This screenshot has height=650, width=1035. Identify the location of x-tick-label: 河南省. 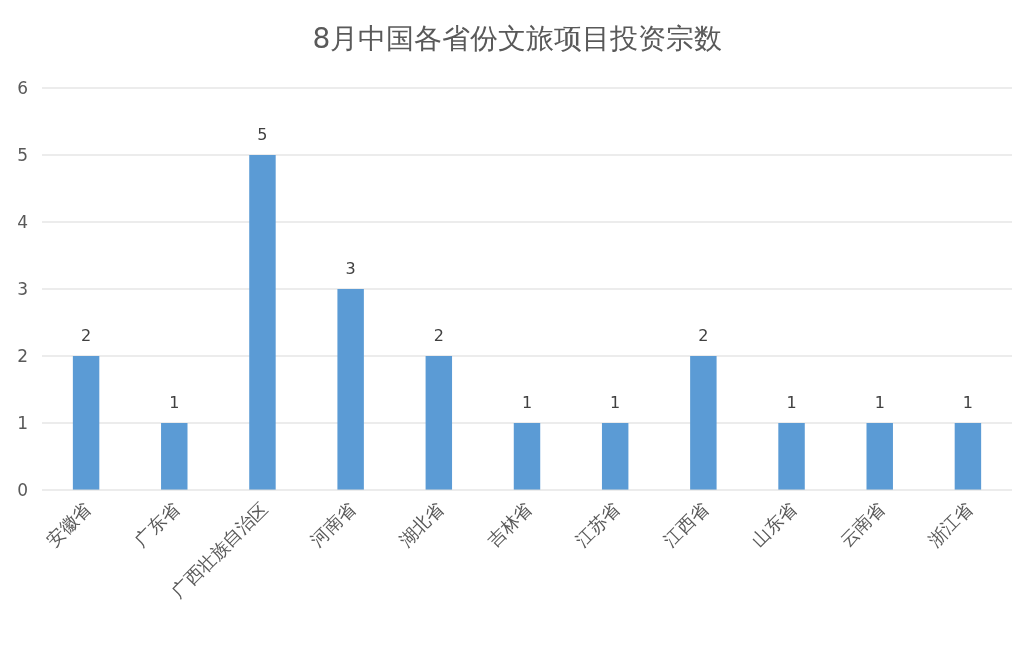
(333, 524).